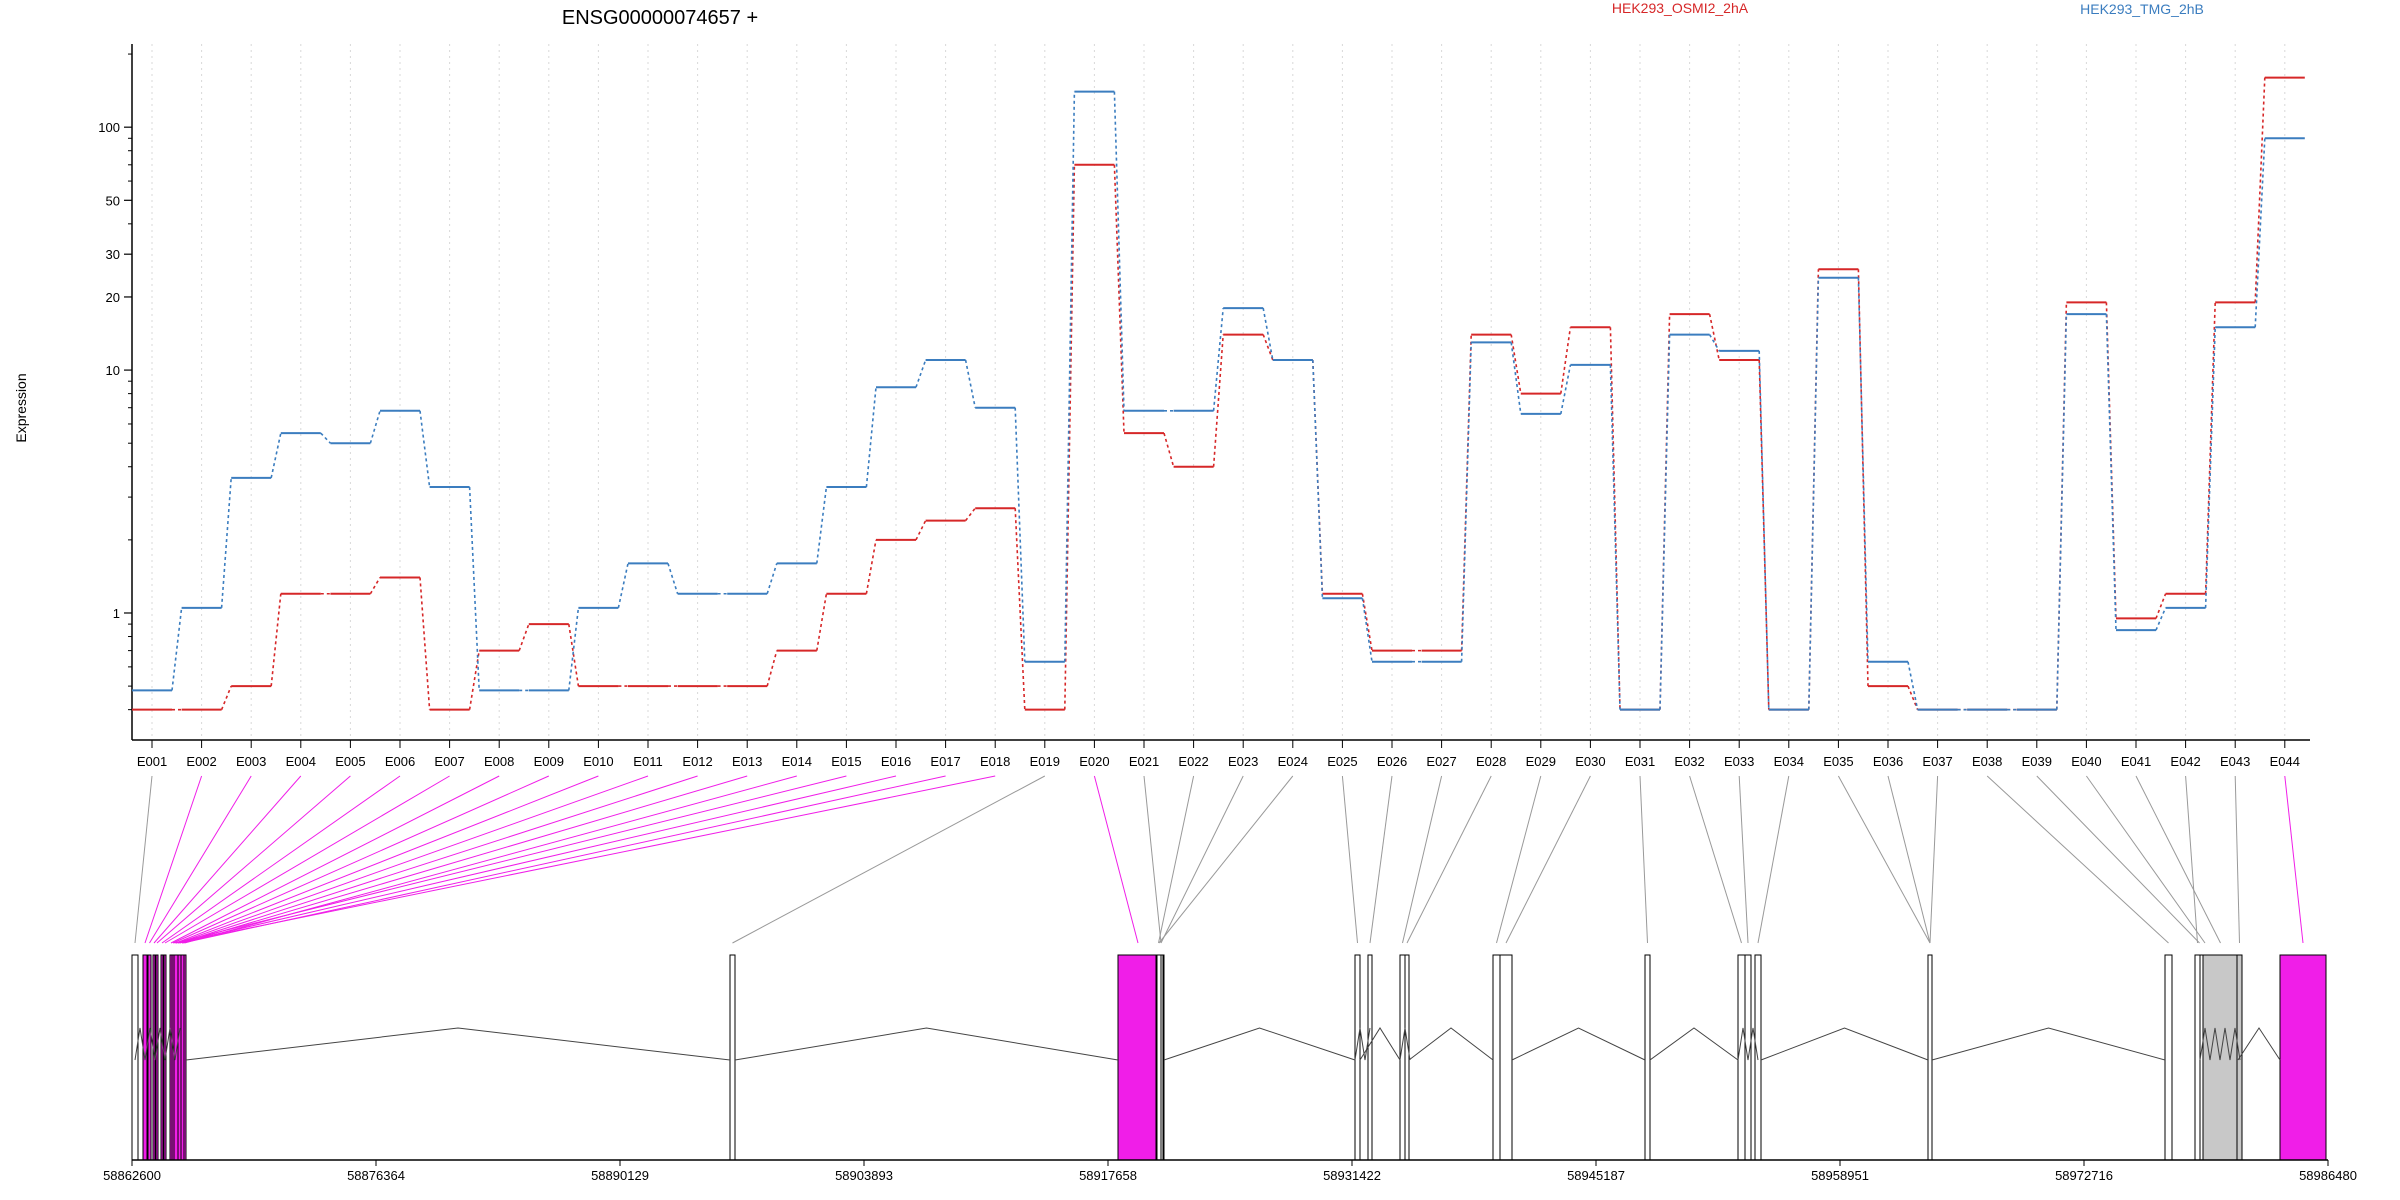 The width and height of the screenshot is (2400, 1200). Describe the element at coordinates (2235, 761) in the screenshot. I see `x-tick-label: E043` at that location.